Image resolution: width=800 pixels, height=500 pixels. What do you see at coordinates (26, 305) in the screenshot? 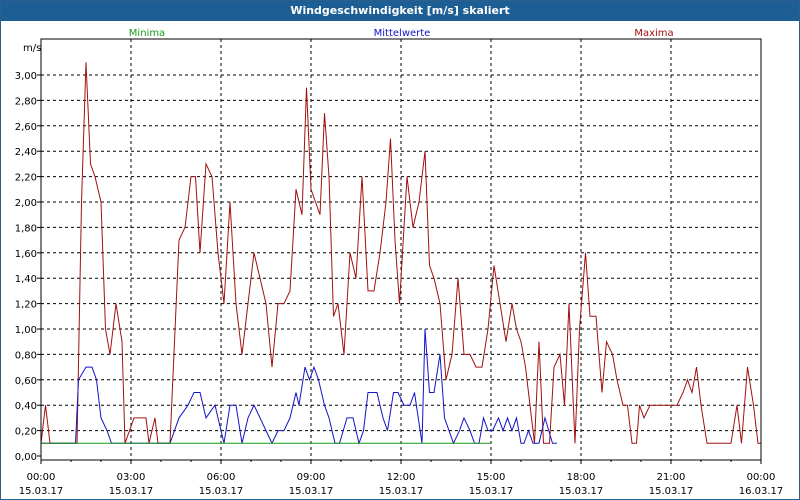
I see `y-tick-label: 1,20` at bounding box center [26, 305].